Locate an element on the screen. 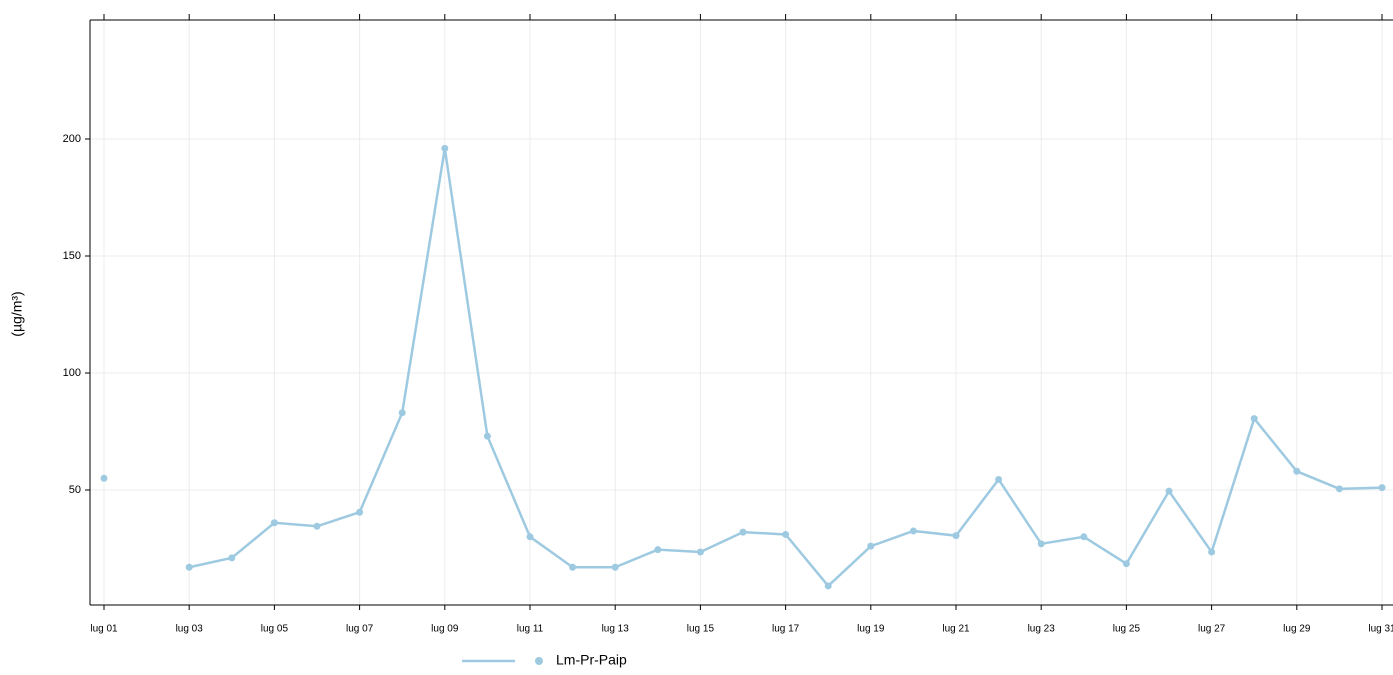 Image resolution: width=1393 pixels, height=675 pixels. legend-label: Lm-Pr-Paip is located at coordinates (591, 660).